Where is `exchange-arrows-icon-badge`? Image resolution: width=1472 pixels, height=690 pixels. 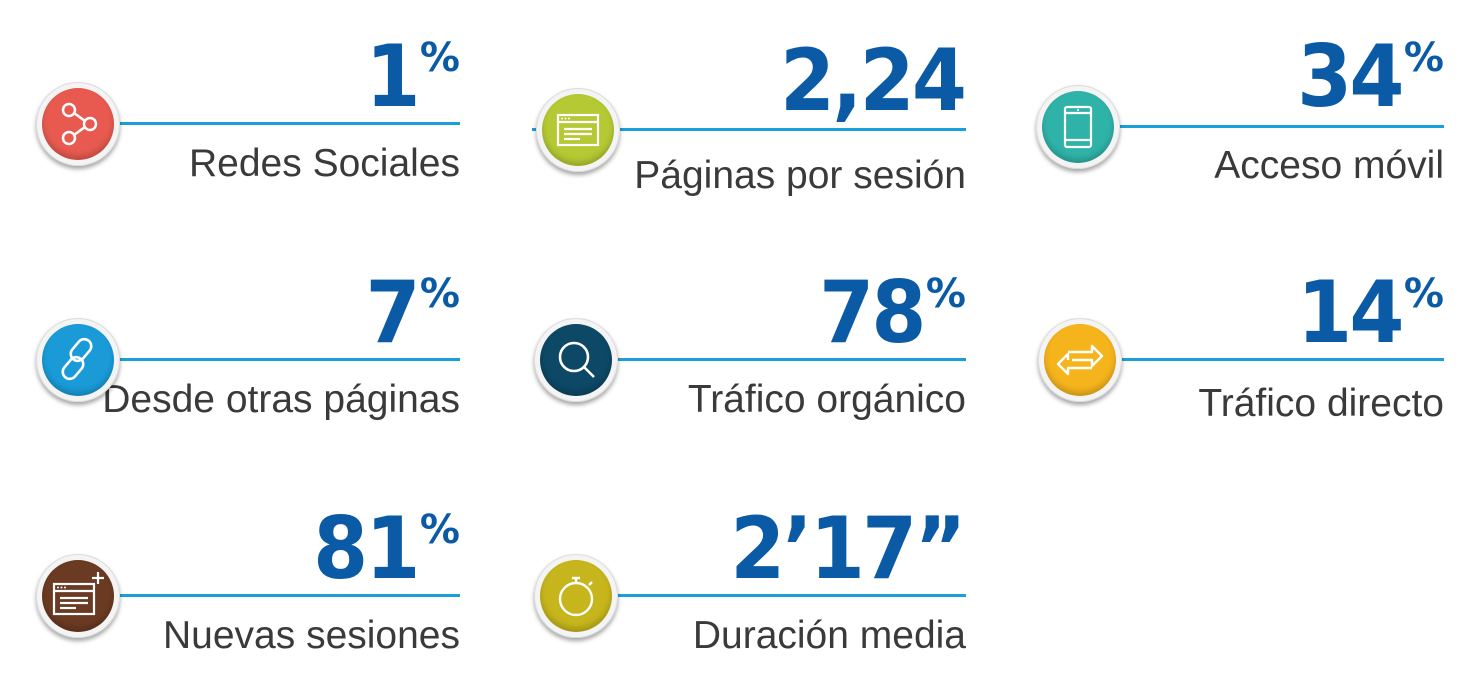
exchange-arrows-icon-badge is located at coordinates (1080, 360).